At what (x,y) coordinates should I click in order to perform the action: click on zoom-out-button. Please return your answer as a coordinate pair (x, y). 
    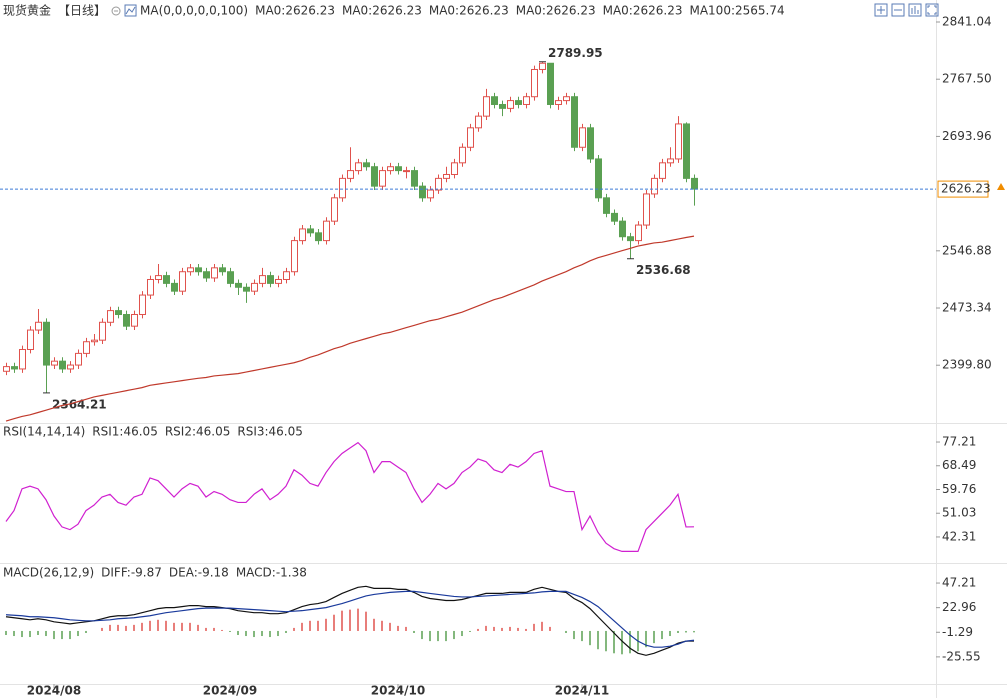
    Looking at the image, I should click on (898, 10).